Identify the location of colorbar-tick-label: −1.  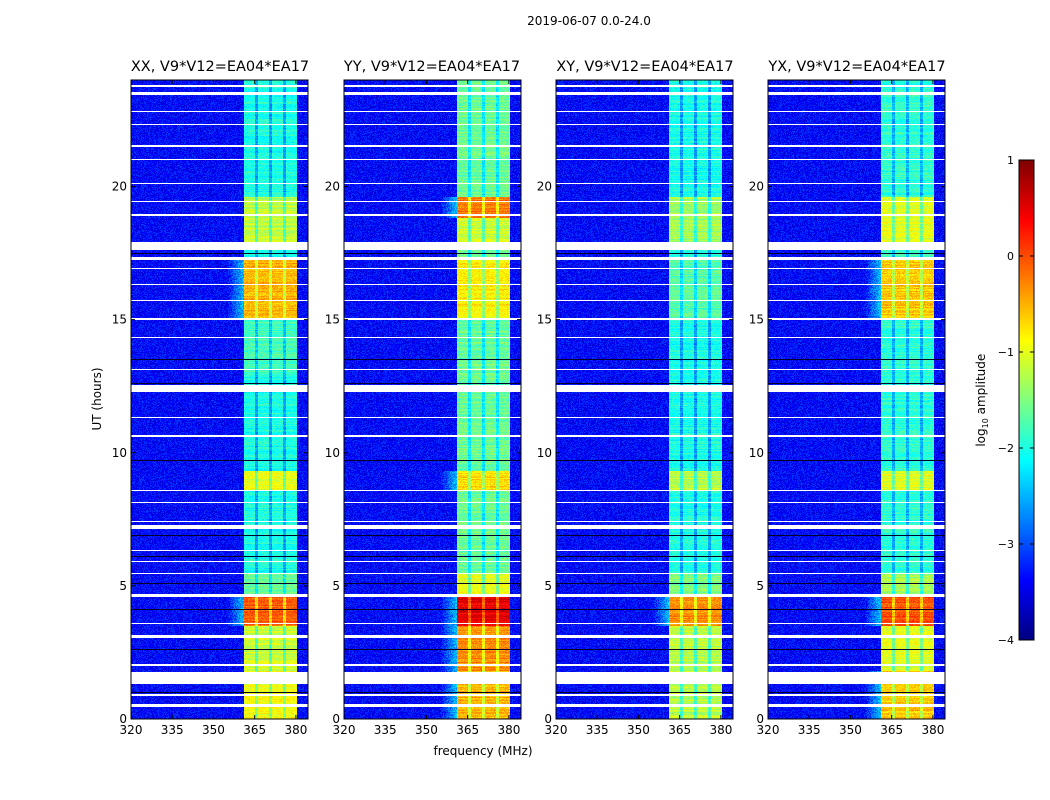
(1006, 352).